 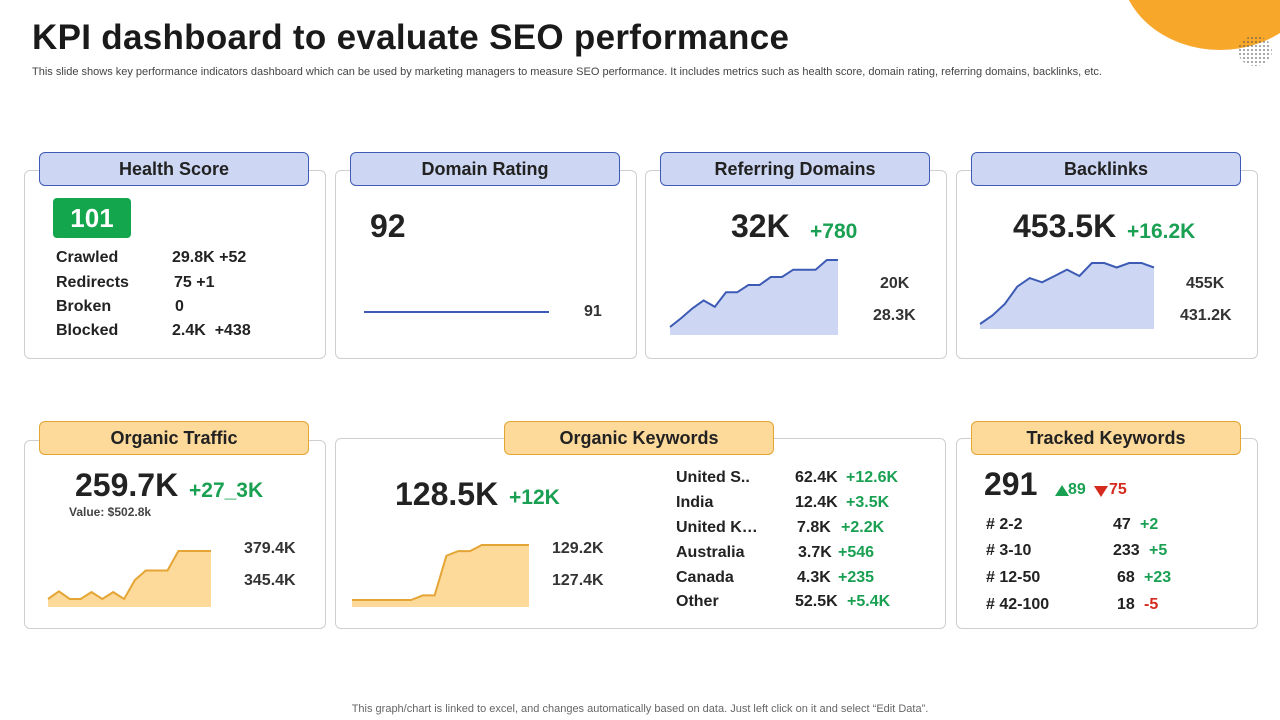 What do you see at coordinates (1122, 524) in the screenshot?
I see `rank-value: 47` at bounding box center [1122, 524].